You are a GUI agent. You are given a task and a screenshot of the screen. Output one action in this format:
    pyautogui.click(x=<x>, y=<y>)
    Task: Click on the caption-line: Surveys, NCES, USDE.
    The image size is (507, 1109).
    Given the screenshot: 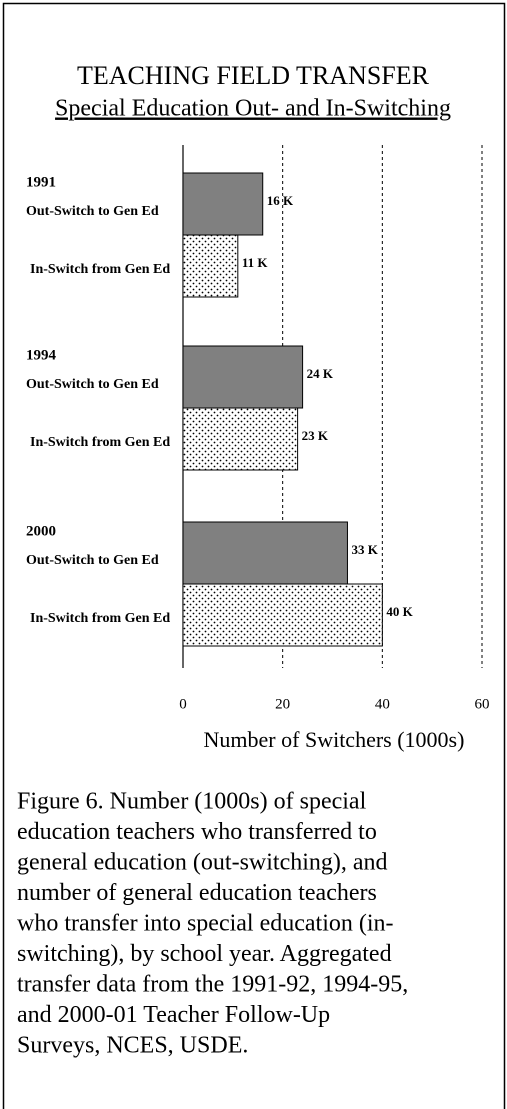 What is the action you would take?
    pyautogui.click(x=132, y=1046)
    